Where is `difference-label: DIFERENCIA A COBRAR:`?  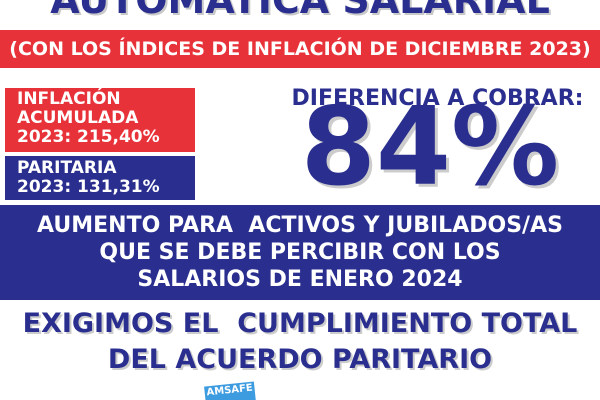 difference-label: DIFERENCIA A COBRAR: is located at coordinates (437, 98).